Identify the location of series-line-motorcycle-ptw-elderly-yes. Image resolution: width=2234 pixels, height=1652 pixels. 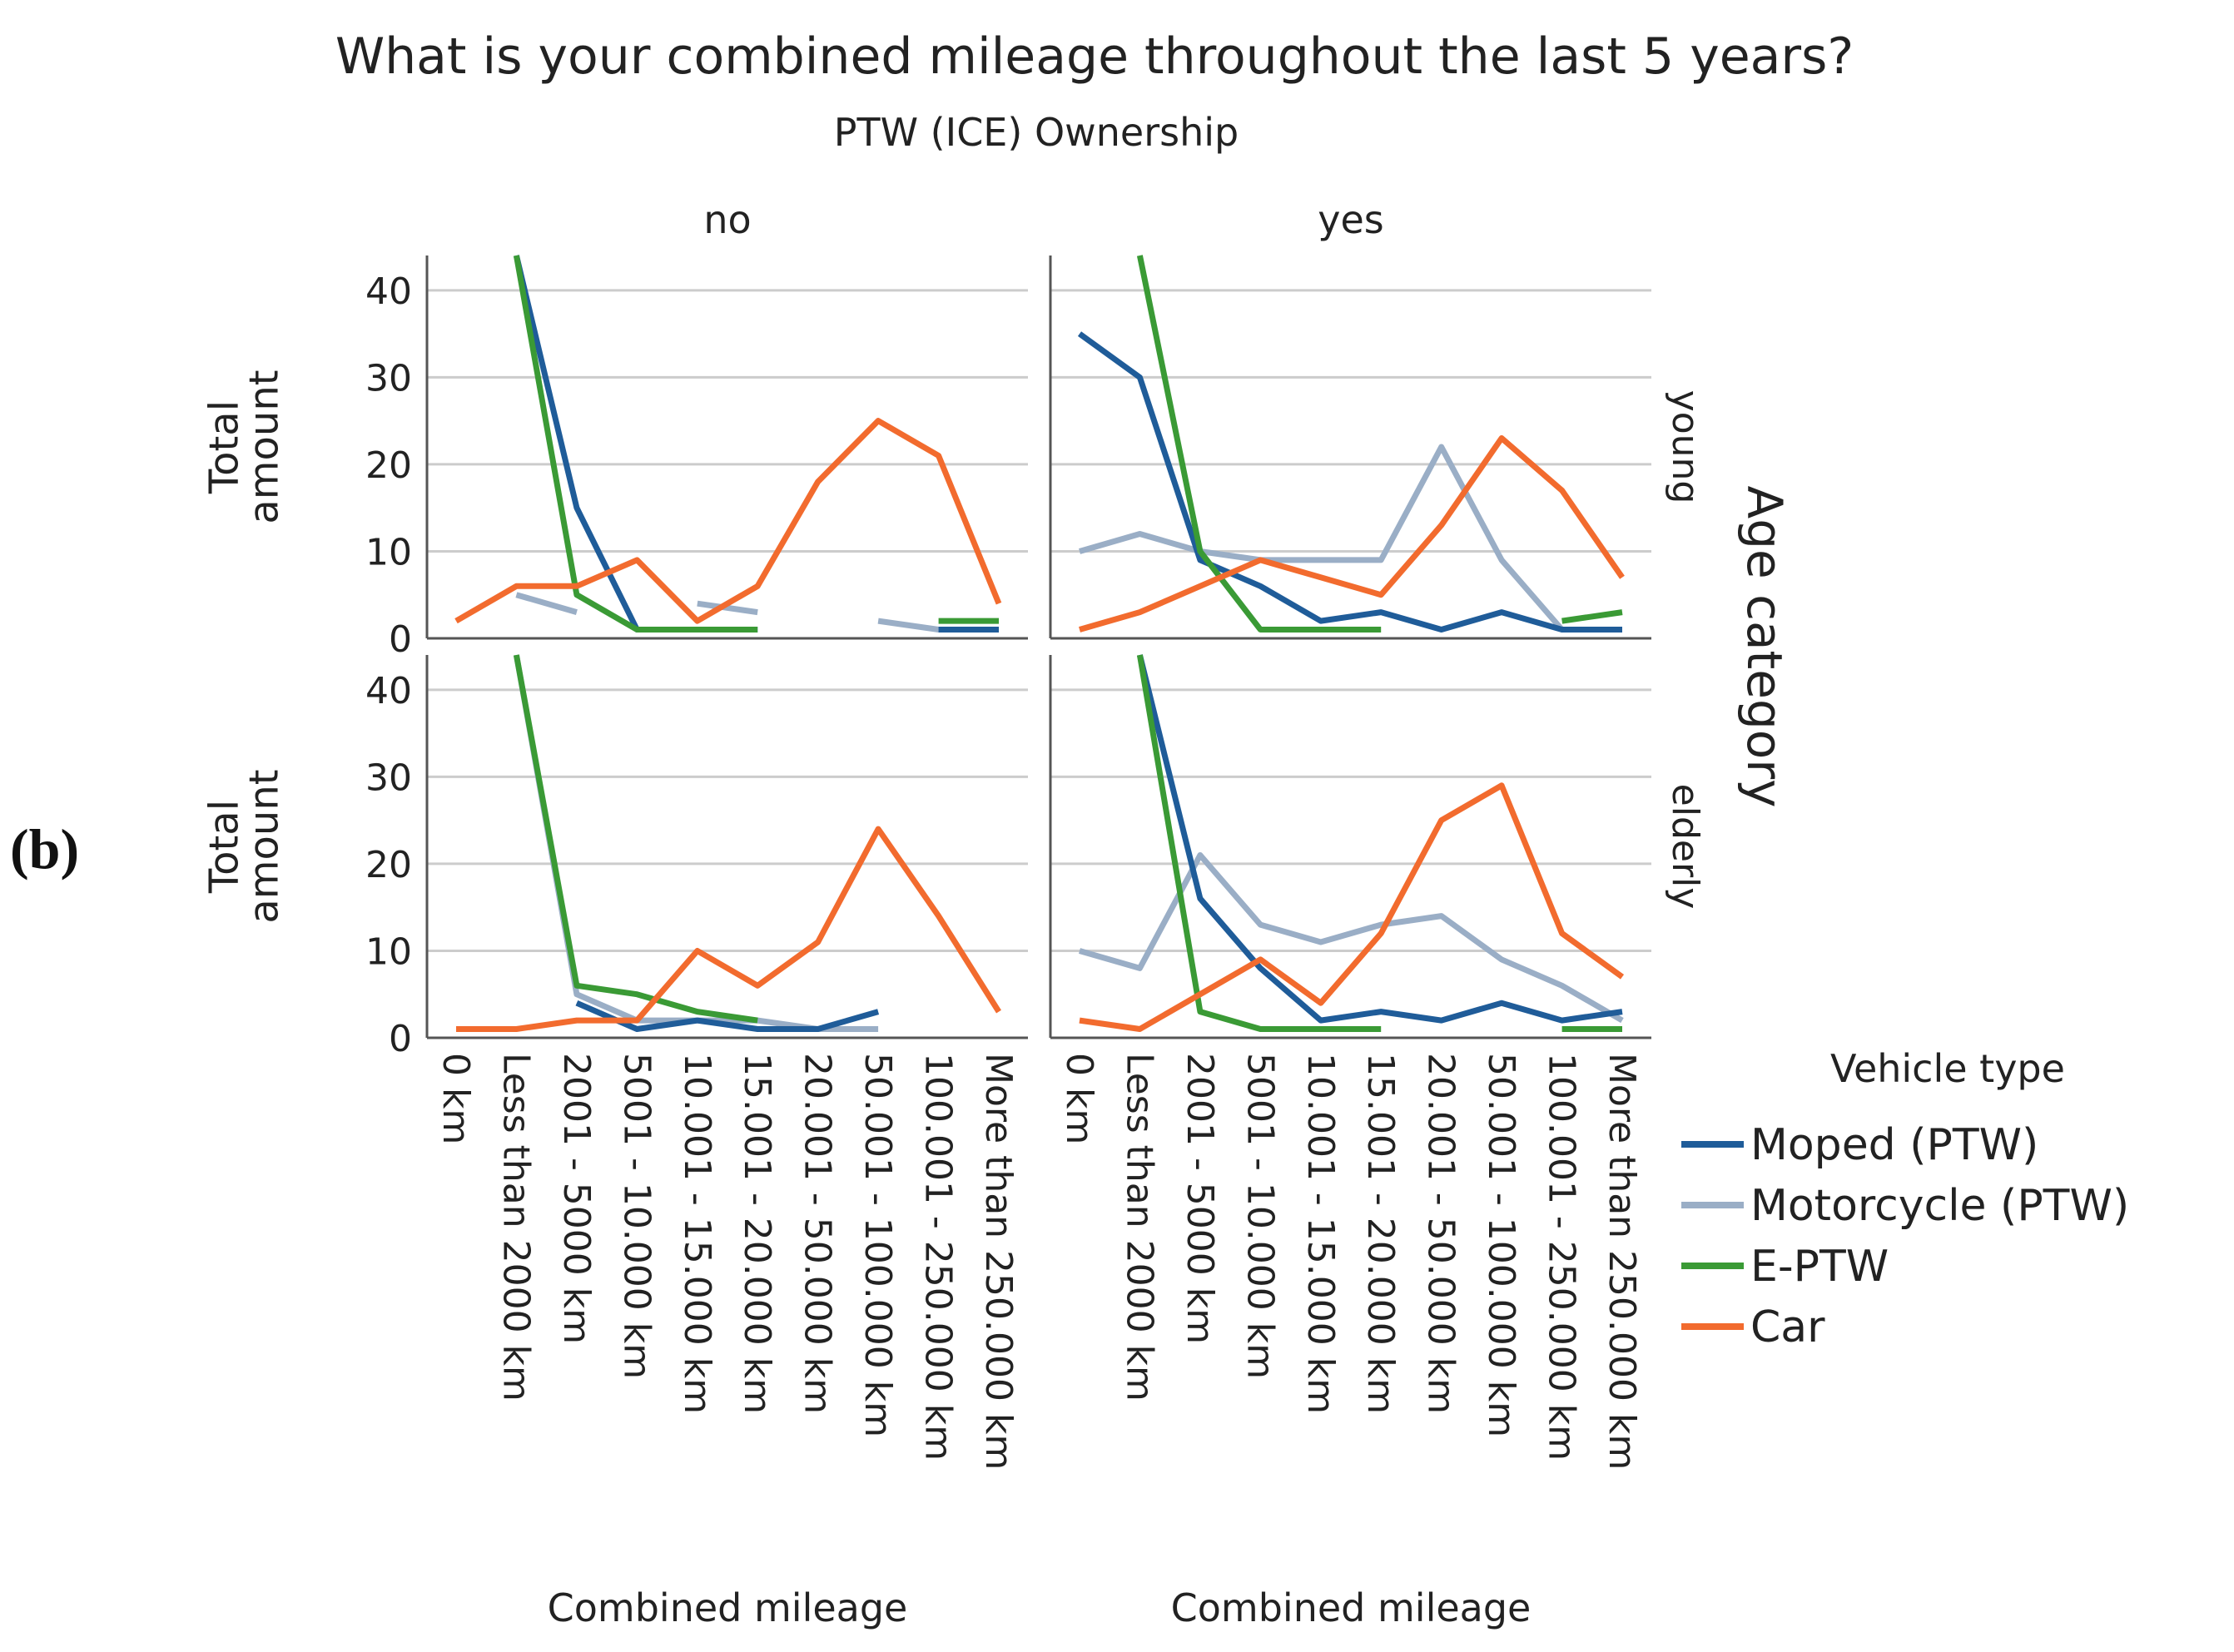
(1351, 938).